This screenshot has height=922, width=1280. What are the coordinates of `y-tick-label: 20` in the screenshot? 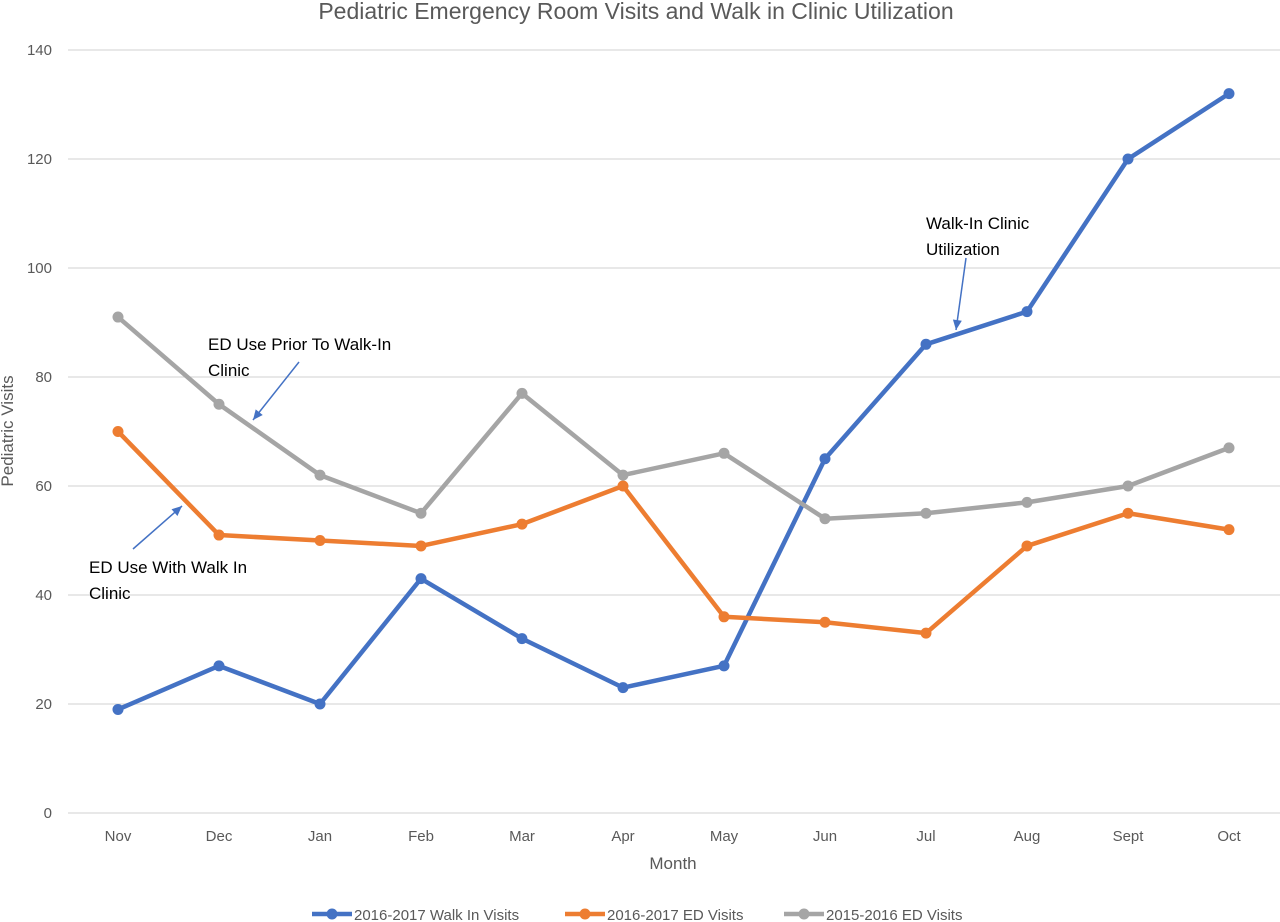 It's located at (43, 704).